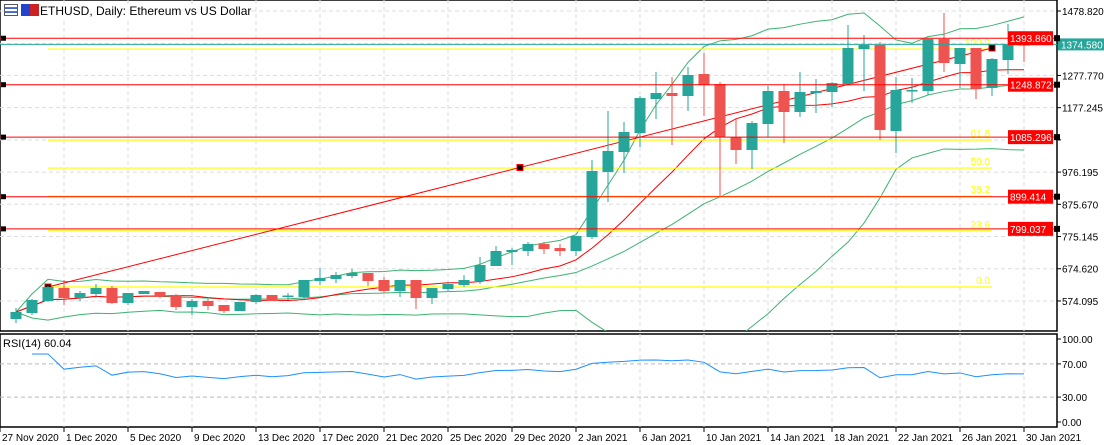  Describe the element at coordinates (156, 438) in the screenshot. I see `date-label: 5 Dec 2020` at that location.